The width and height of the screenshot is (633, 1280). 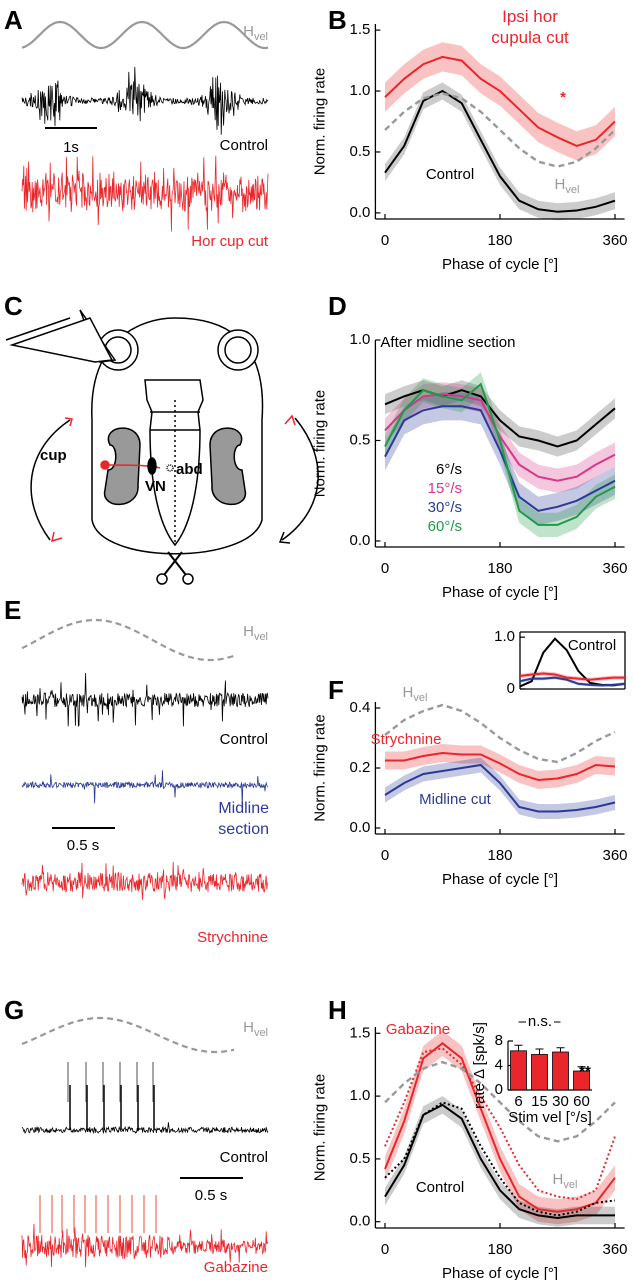 I want to click on scale-label: 0.5 s, so click(x=83, y=845).